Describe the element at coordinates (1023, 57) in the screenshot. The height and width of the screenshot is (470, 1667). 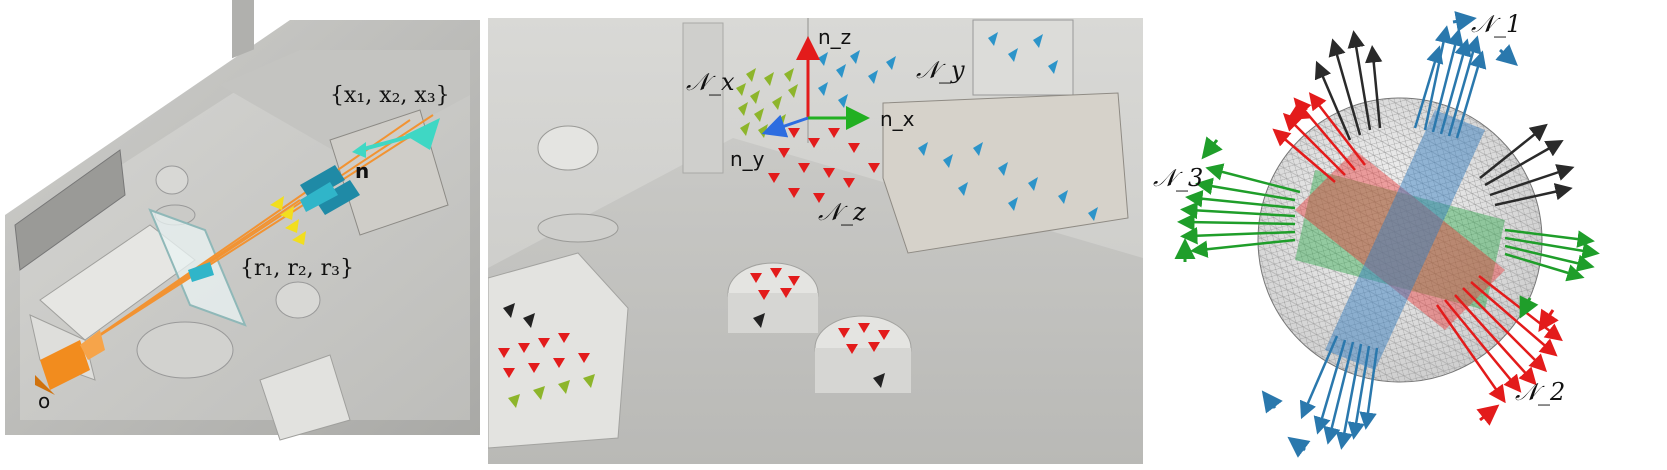
I see `wall-art` at that location.